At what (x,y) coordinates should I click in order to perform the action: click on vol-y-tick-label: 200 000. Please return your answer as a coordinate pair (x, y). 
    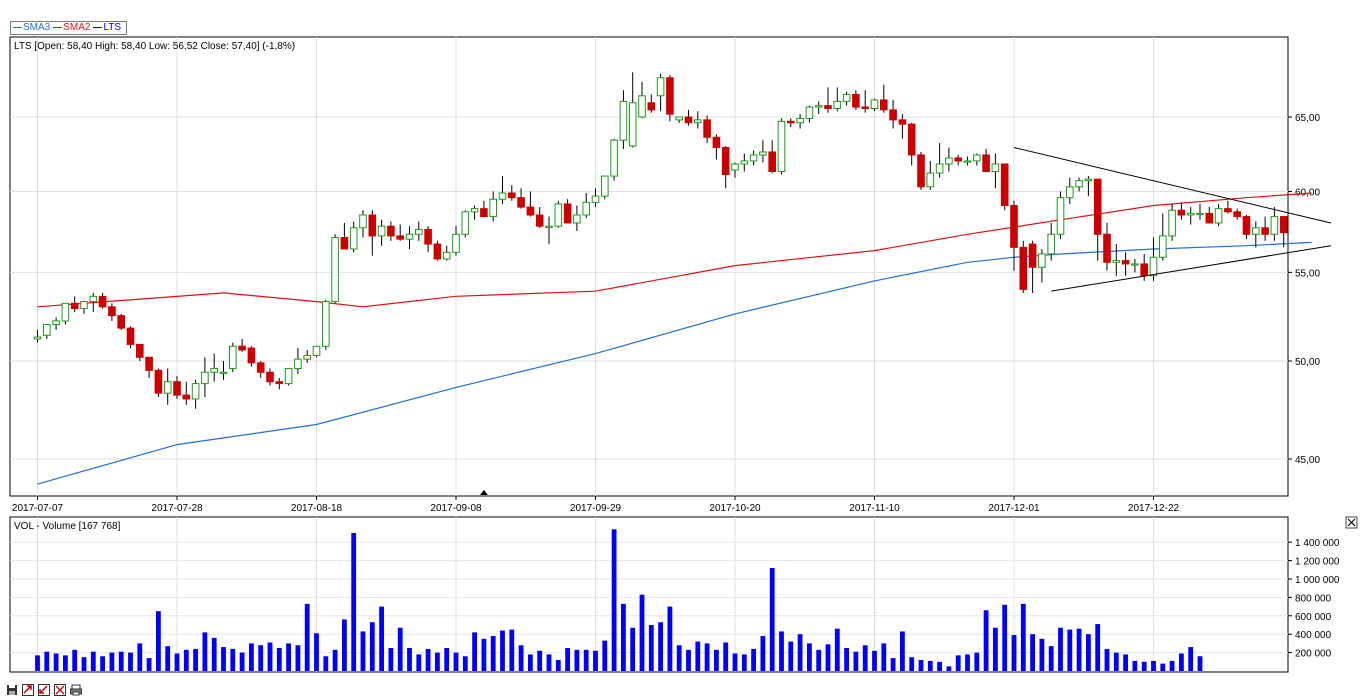
    Looking at the image, I should click on (1313, 654).